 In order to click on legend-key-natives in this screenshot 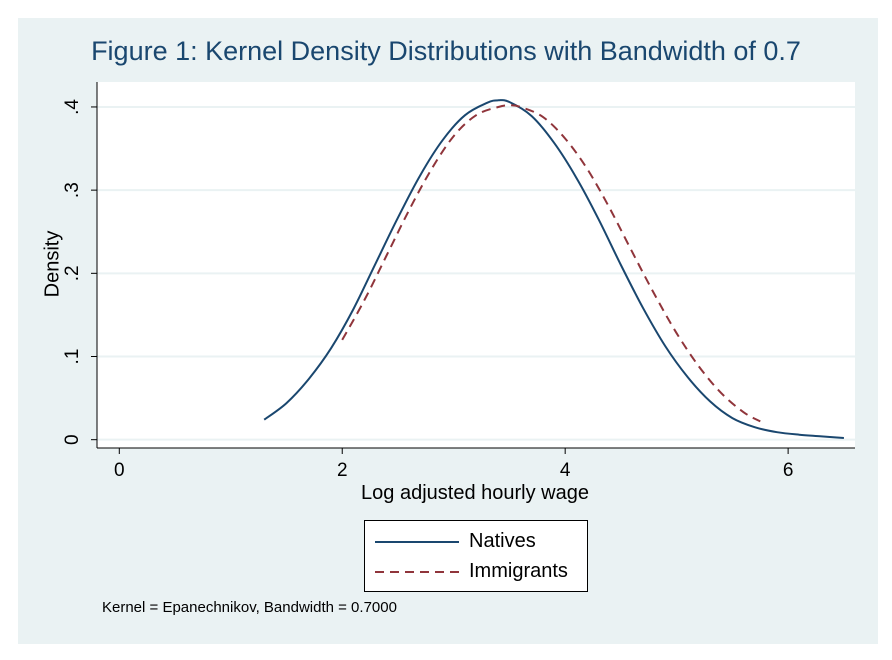, I will do `click(417, 542)`.